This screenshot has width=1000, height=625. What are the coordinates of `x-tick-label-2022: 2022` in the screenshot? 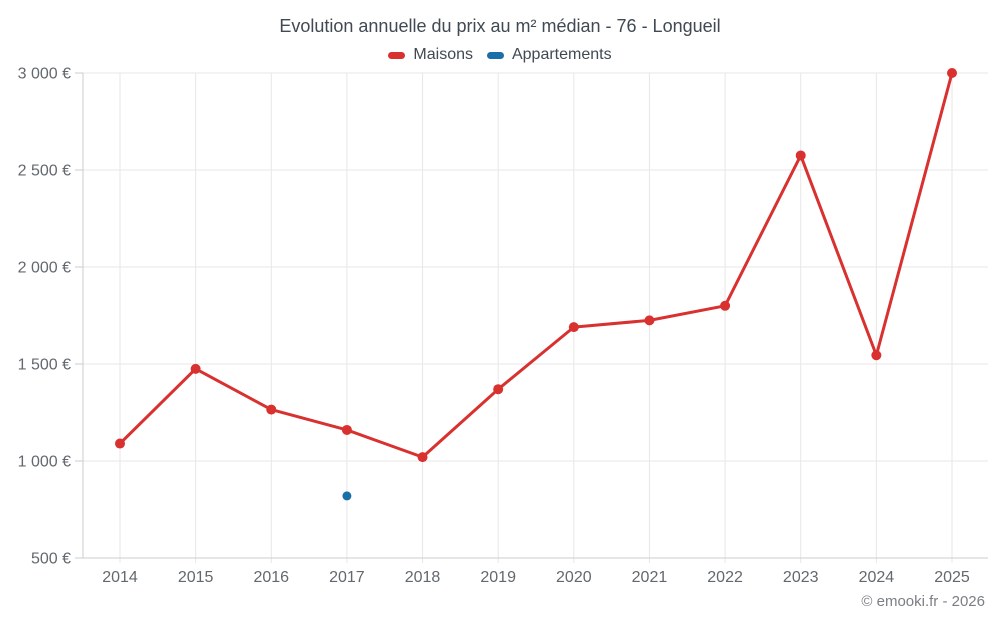 It's located at (725, 577).